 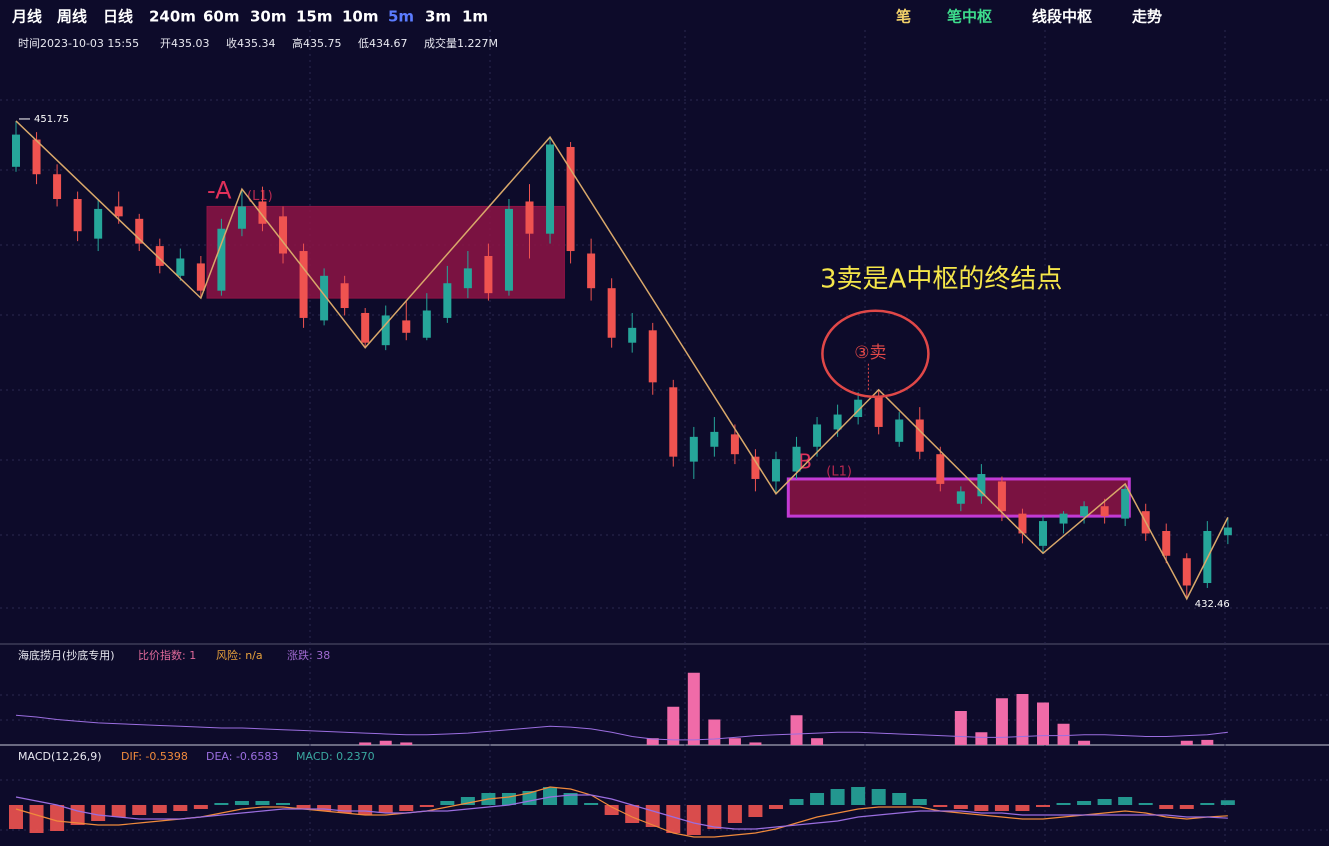 What do you see at coordinates (221, 17) in the screenshot?
I see `period-button: 60m` at bounding box center [221, 17].